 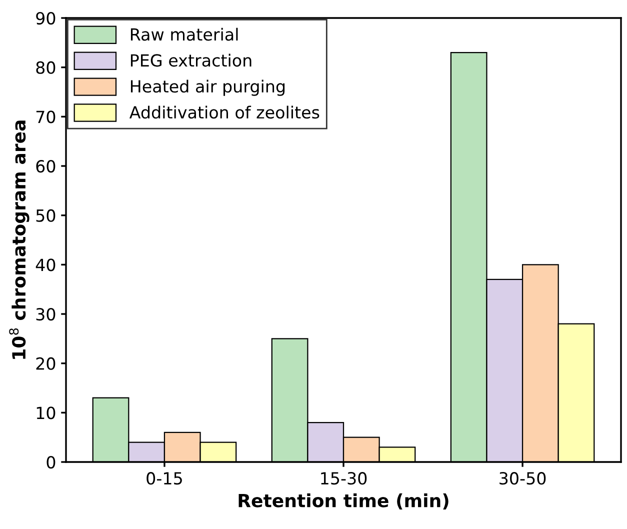 I want to click on y-tick-label: 10, so click(x=46, y=413).